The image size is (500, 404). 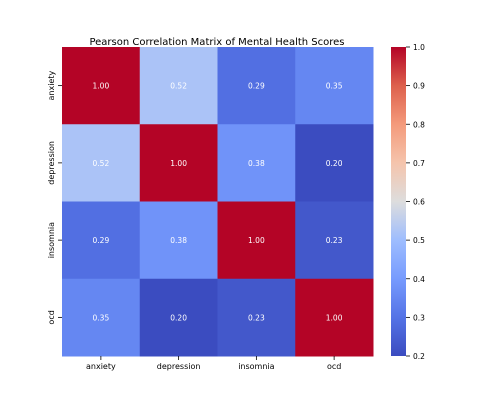 What do you see at coordinates (419, 279) in the screenshot?
I see `colorbar-tick-label: 0.4` at bounding box center [419, 279].